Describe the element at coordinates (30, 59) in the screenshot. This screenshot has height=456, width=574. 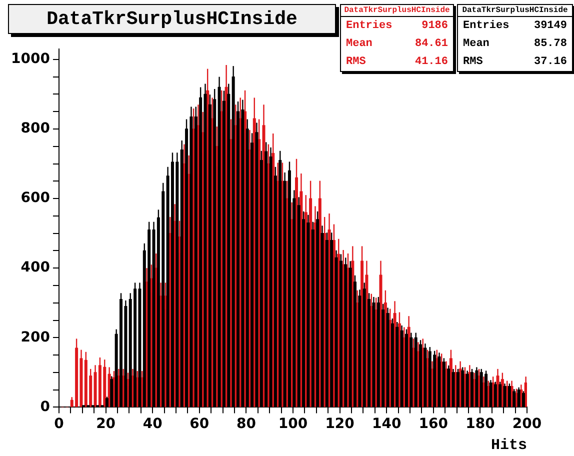
I see `y-tick-label: 1000` at that location.